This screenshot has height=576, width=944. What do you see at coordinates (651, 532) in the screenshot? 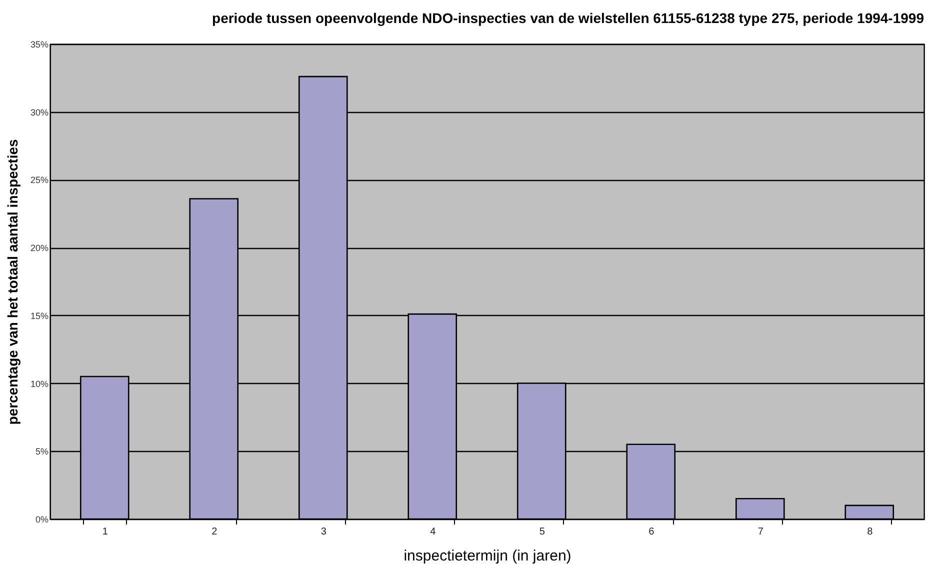
I see `x-tick-label: 6` at bounding box center [651, 532].